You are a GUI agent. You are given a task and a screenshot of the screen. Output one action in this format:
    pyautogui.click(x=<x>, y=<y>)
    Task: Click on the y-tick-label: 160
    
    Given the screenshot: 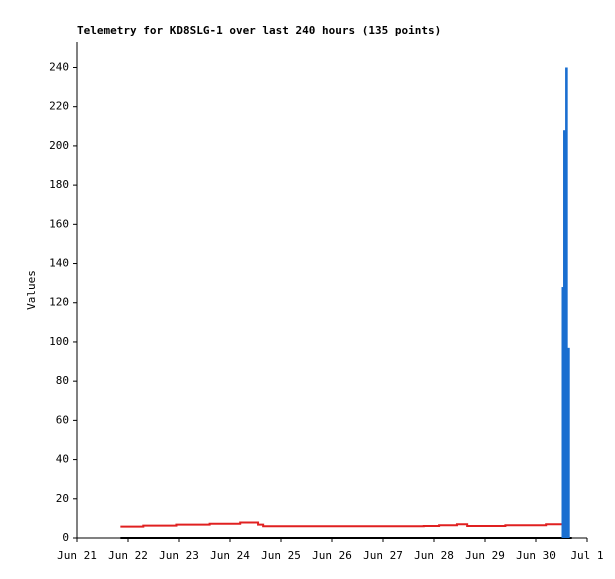 What is the action you would take?
    pyautogui.click(x=59, y=223)
    